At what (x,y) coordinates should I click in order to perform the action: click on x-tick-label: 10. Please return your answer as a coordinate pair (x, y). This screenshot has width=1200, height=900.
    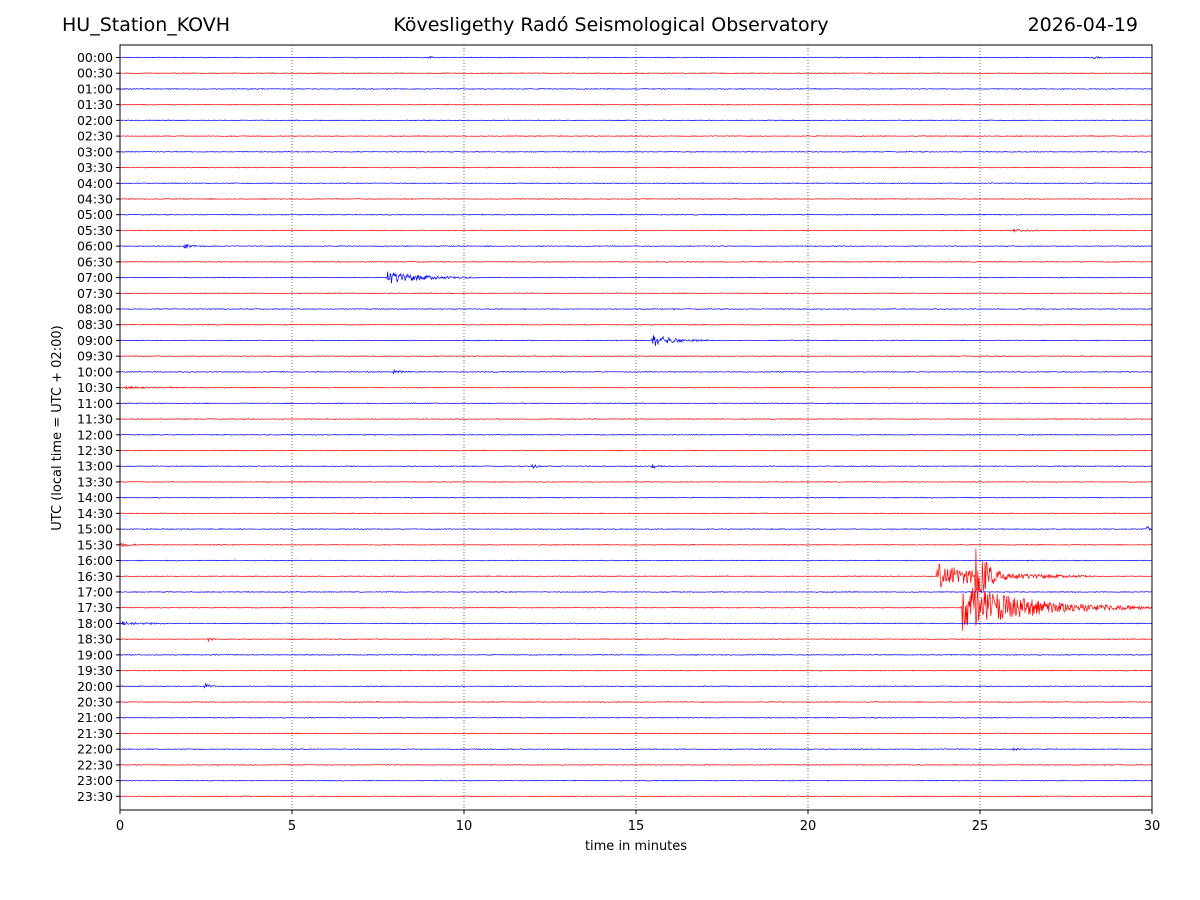
    Looking at the image, I should click on (464, 826).